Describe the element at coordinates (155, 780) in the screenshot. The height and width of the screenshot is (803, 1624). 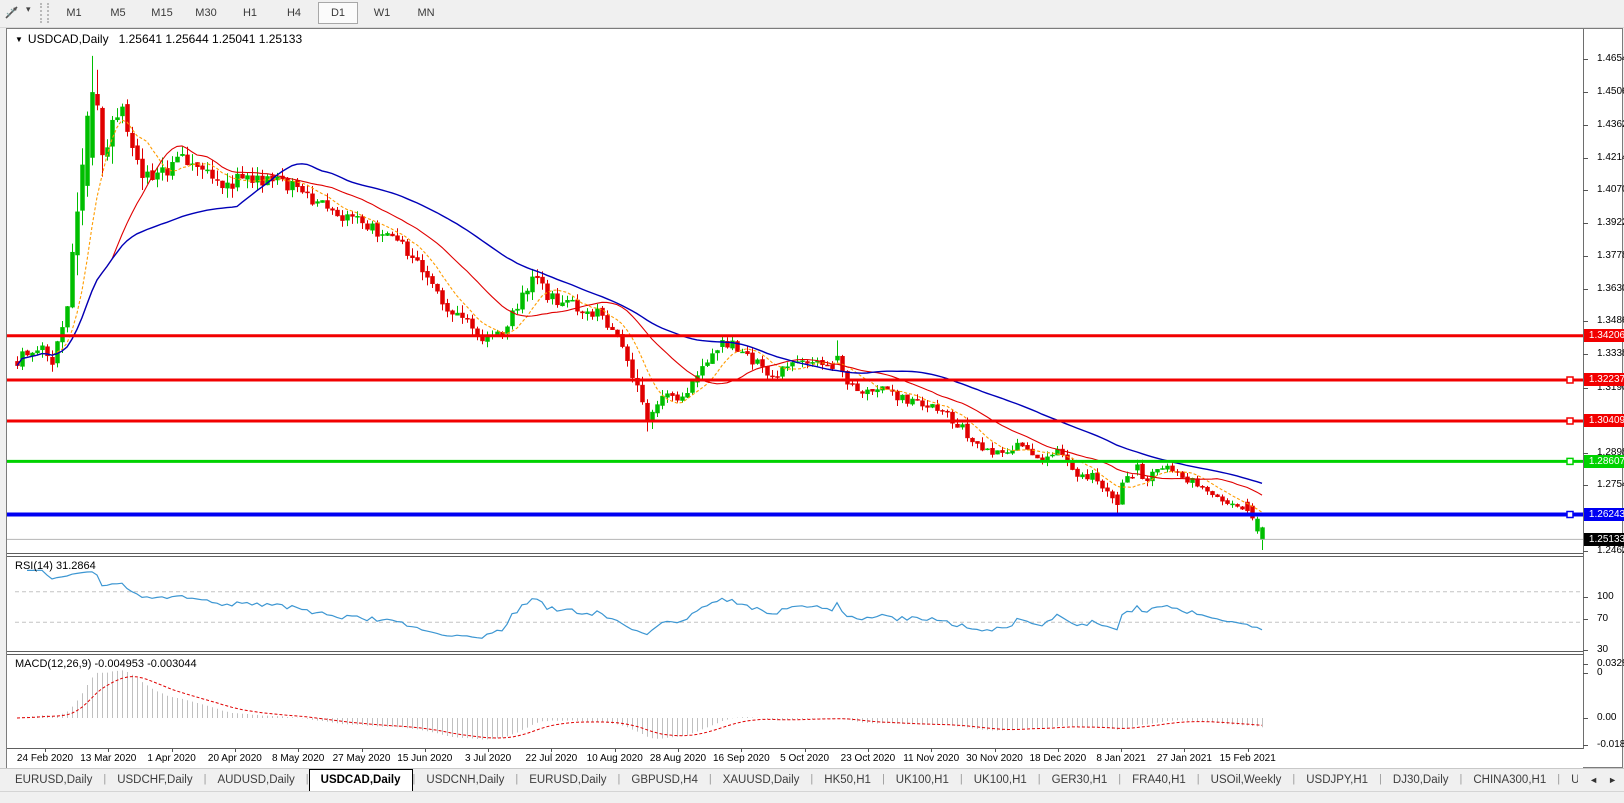
I see `chart-tab-usdchf-daily: USDCHF,Daily` at that location.